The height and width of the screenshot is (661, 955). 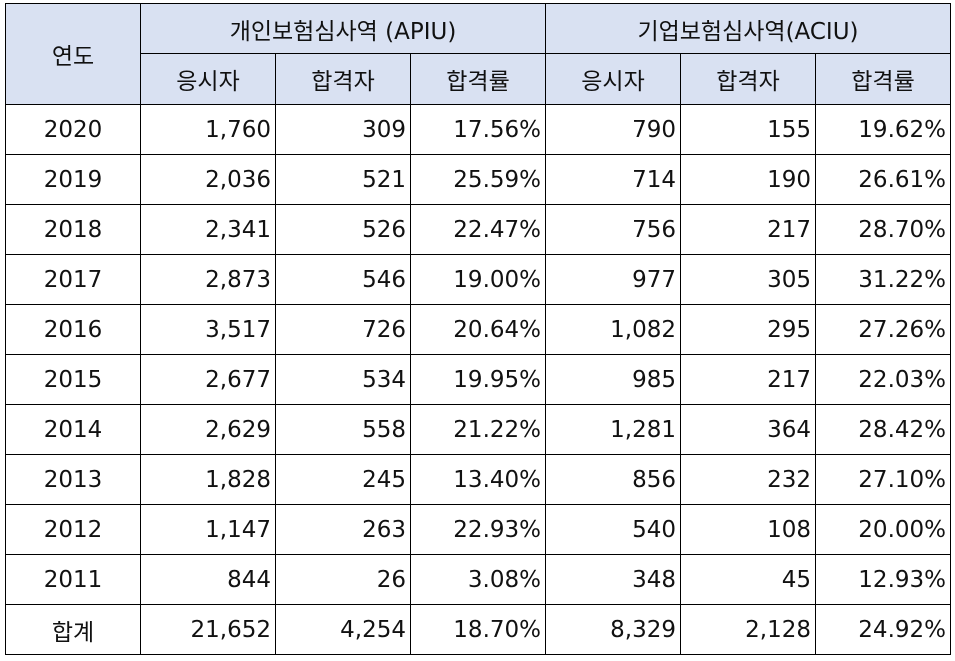 I want to click on value-cell: 26.61%, so click(x=883, y=179).